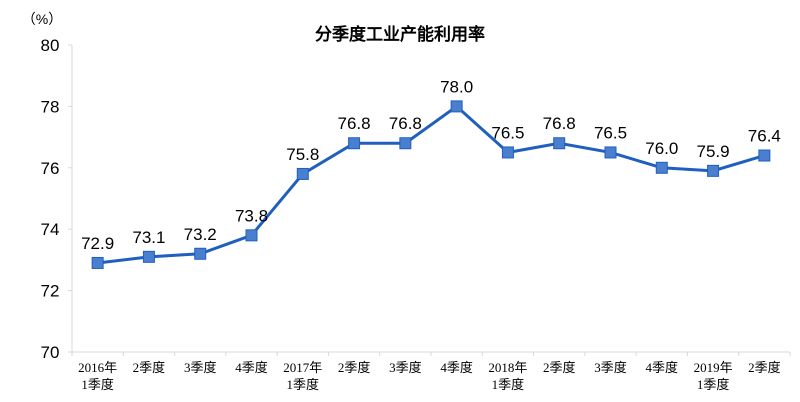 The height and width of the screenshot is (402, 800). I want to click on x-tick-label: 2018年, so click(507, 367).